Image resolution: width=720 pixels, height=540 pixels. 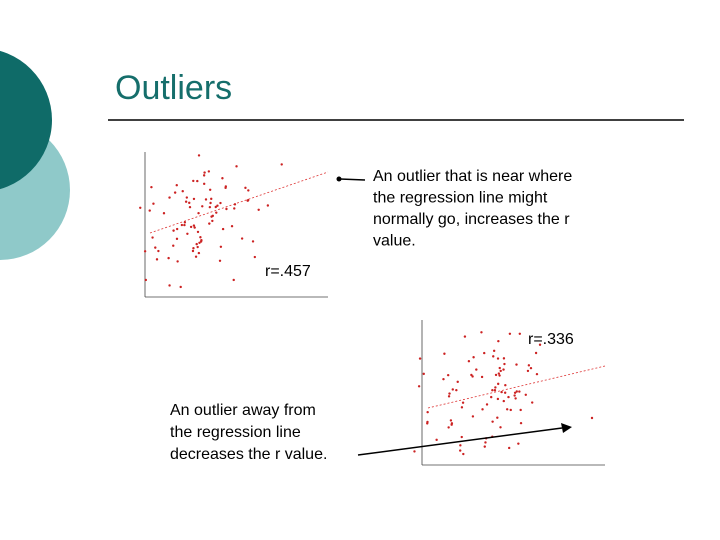 I want to click on regression-line, so click(x=239, y=202).